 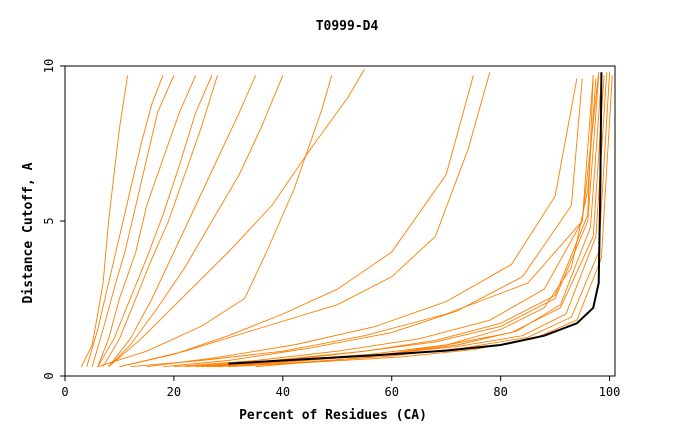 What do you see at coordinates (64, 392) in the screenshot?
I see `x-tick-label: 0` at bounding box center [64, 392].